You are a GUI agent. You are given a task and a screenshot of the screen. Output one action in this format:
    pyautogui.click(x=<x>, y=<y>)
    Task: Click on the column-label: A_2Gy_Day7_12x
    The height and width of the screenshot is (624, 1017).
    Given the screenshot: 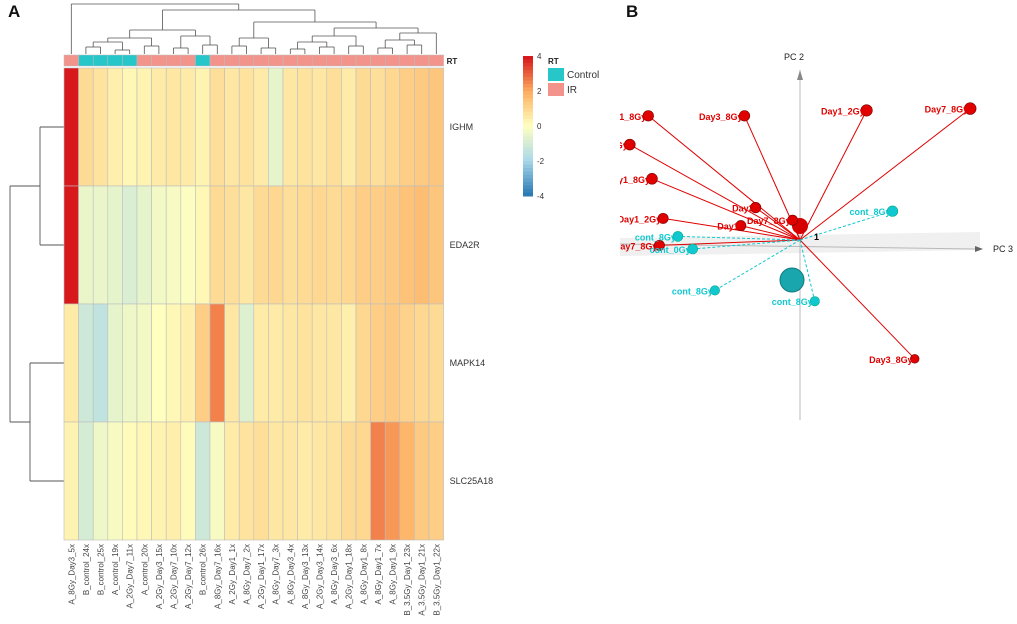 What is the action you would take?
    pyautogui.click(x=188, y=576)
    